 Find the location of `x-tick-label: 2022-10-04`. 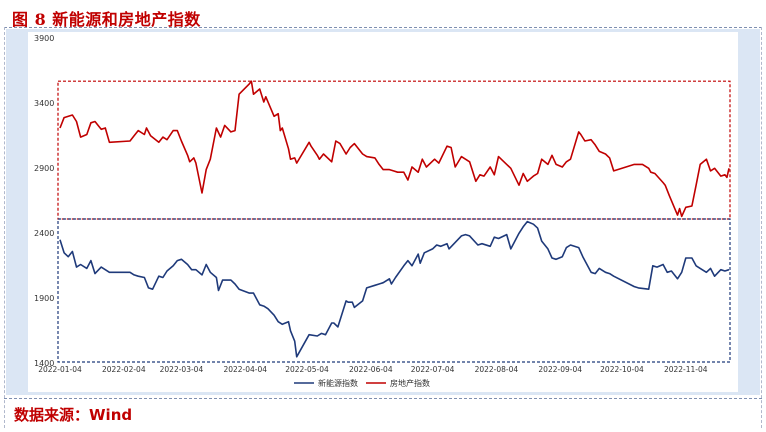

x-tick-label: 2022-10-04 is located at coordinates (622, 369).